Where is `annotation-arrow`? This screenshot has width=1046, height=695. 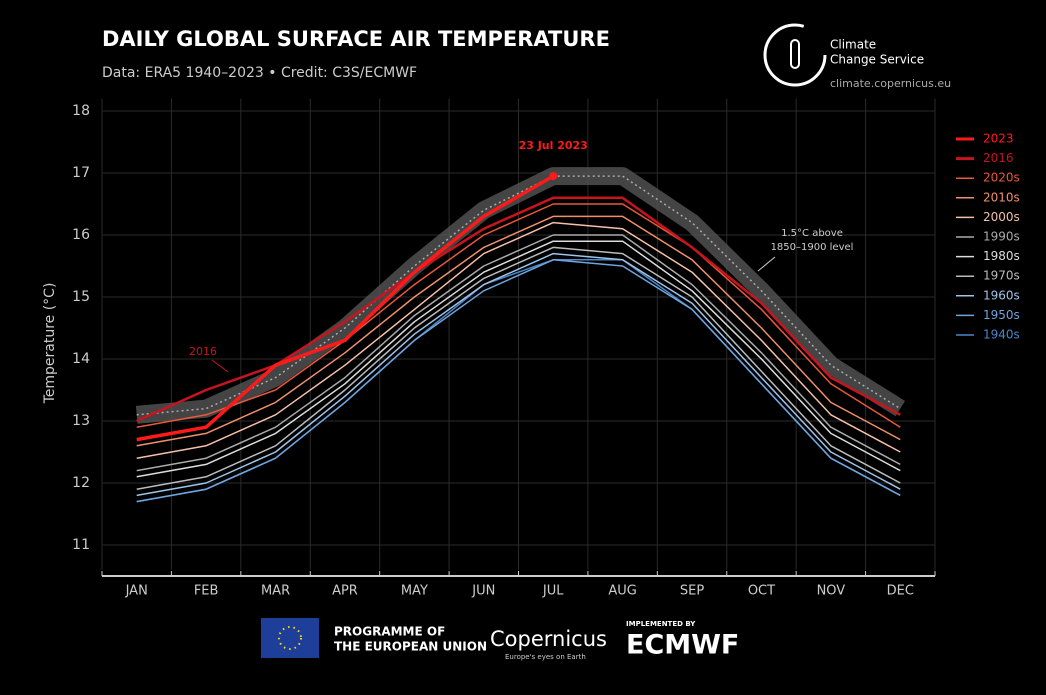 annotation-arrow is located at coordinates (220, 366).